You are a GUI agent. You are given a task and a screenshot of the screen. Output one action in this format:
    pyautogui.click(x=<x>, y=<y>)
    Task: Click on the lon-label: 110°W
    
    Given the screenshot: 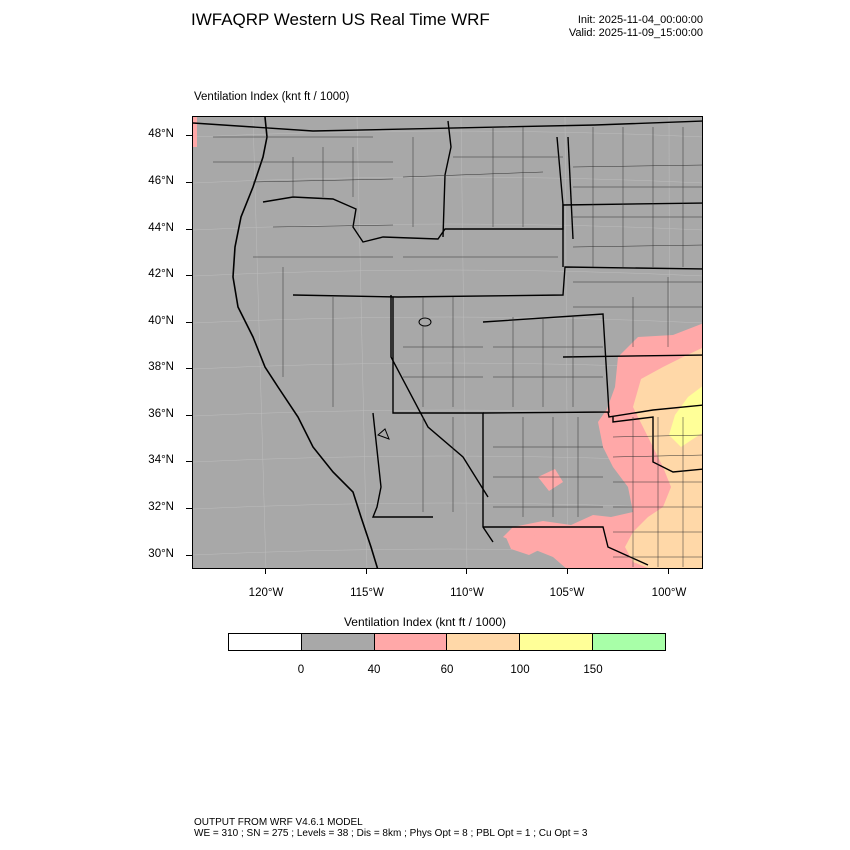 What is the action you would take?
    pyautogui.click(x=467, y=593)
    